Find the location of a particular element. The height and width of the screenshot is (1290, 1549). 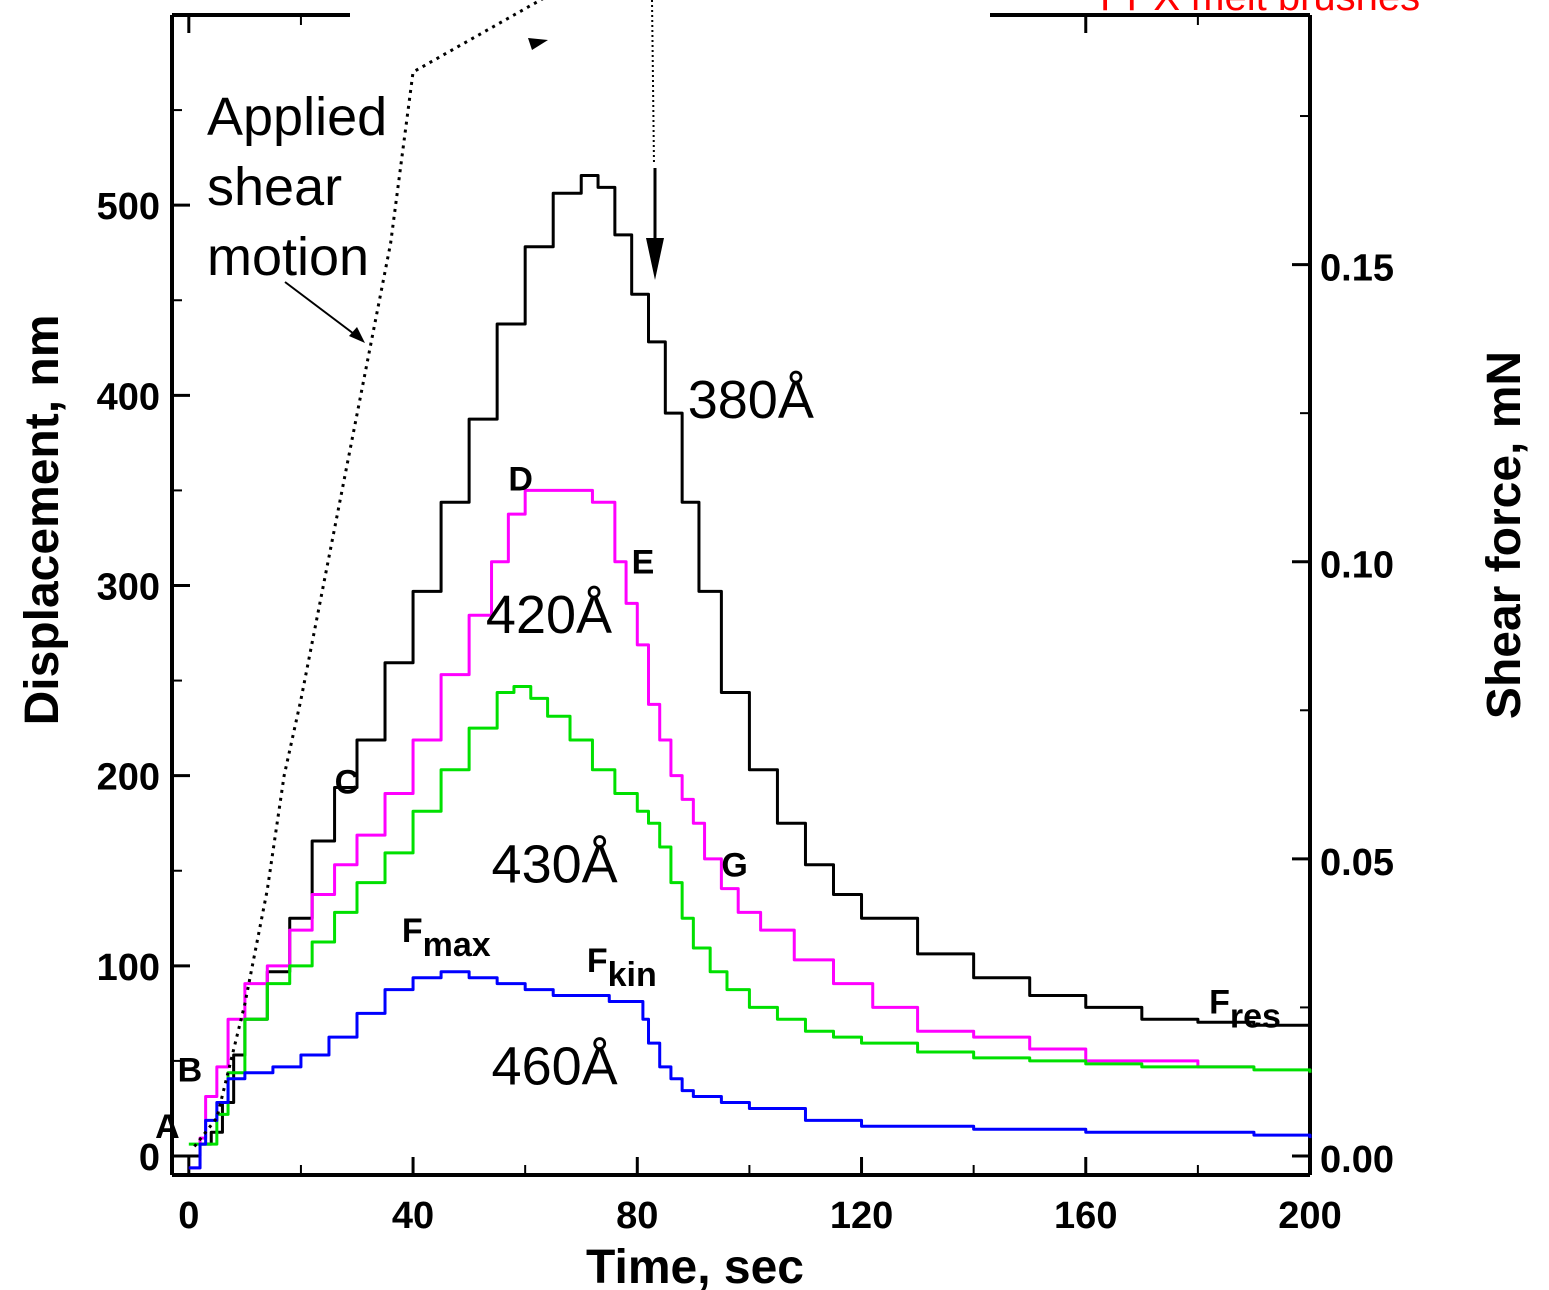

label-380: 380Å is located at coordinates (751, 400).